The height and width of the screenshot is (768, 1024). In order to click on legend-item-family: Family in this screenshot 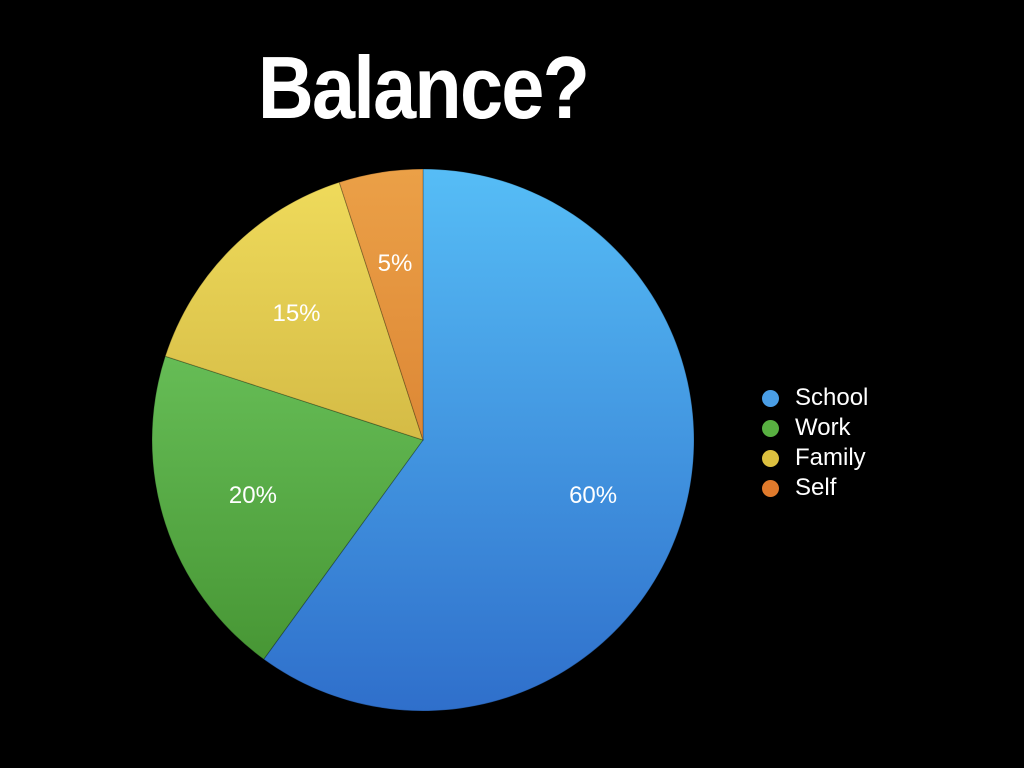, I will do `click(815, 458)`.